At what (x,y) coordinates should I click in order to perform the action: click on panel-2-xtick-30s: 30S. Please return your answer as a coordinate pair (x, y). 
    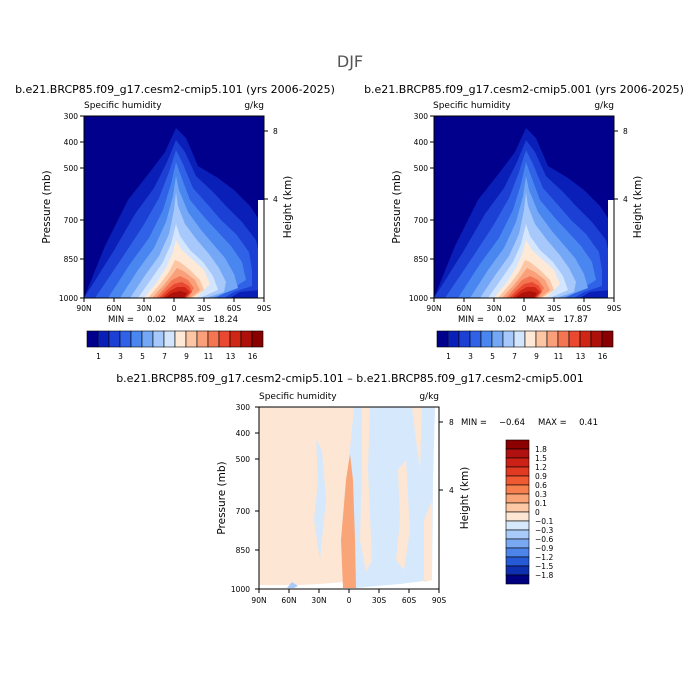
    Looking at the image, I should click on (554, 308).